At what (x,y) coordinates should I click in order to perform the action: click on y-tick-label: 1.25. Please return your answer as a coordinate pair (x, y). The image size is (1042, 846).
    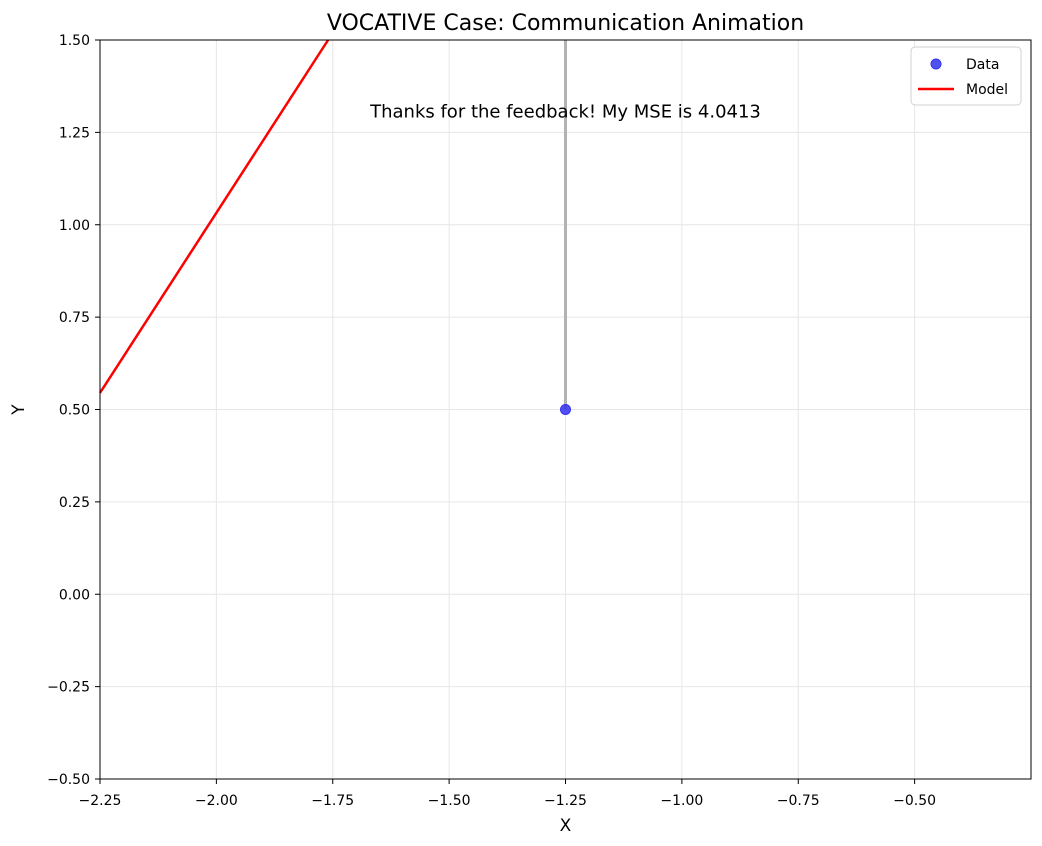
    Looking at the image, I should click on (74, 133).